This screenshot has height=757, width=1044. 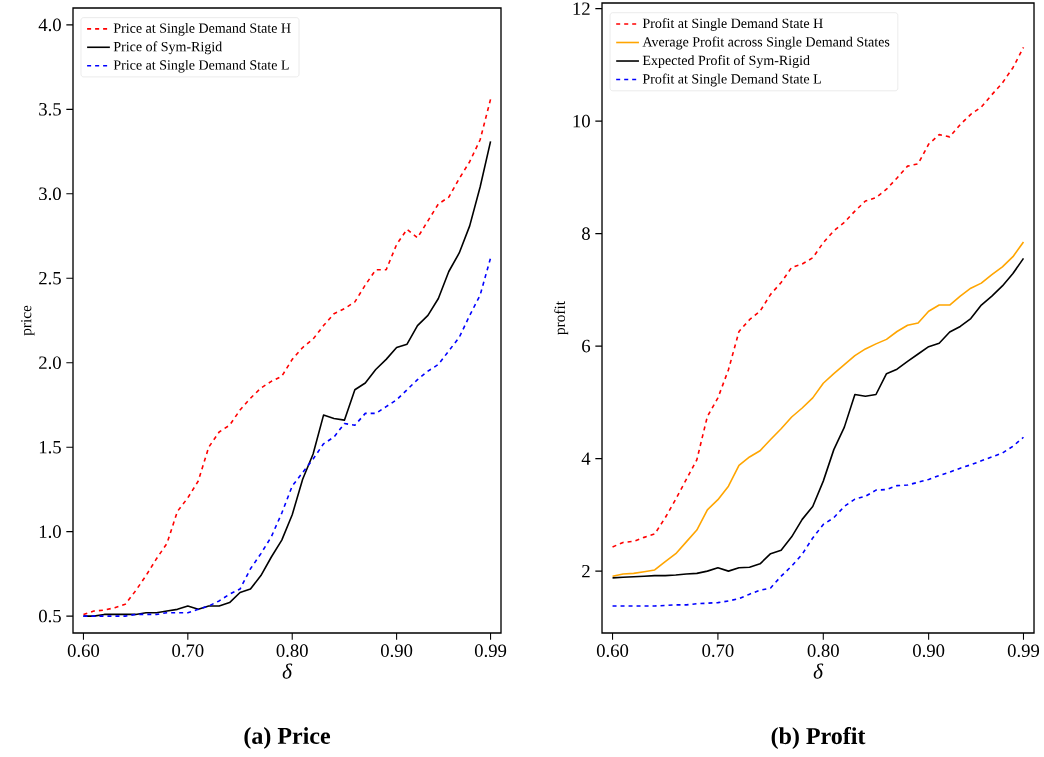 What do you see at coordinates (732, 24) in the screenshot?
I see `legend-label: Profit at Single Demand State H` at bounding box center [732, 24].